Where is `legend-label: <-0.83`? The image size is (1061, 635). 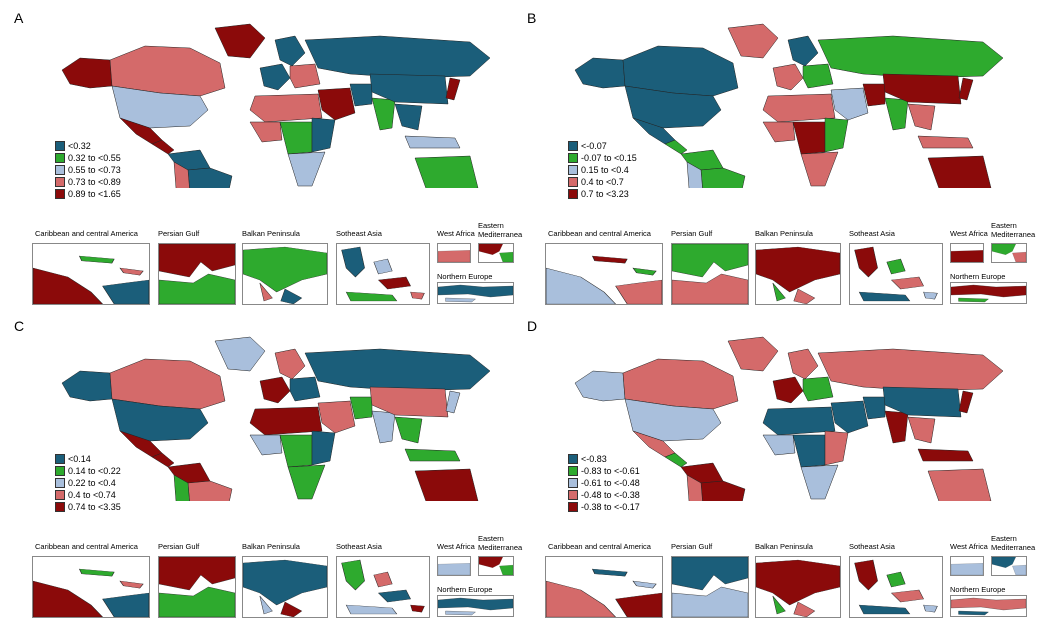
legend-label: <-0.83 is located at coordinates (594, 459).